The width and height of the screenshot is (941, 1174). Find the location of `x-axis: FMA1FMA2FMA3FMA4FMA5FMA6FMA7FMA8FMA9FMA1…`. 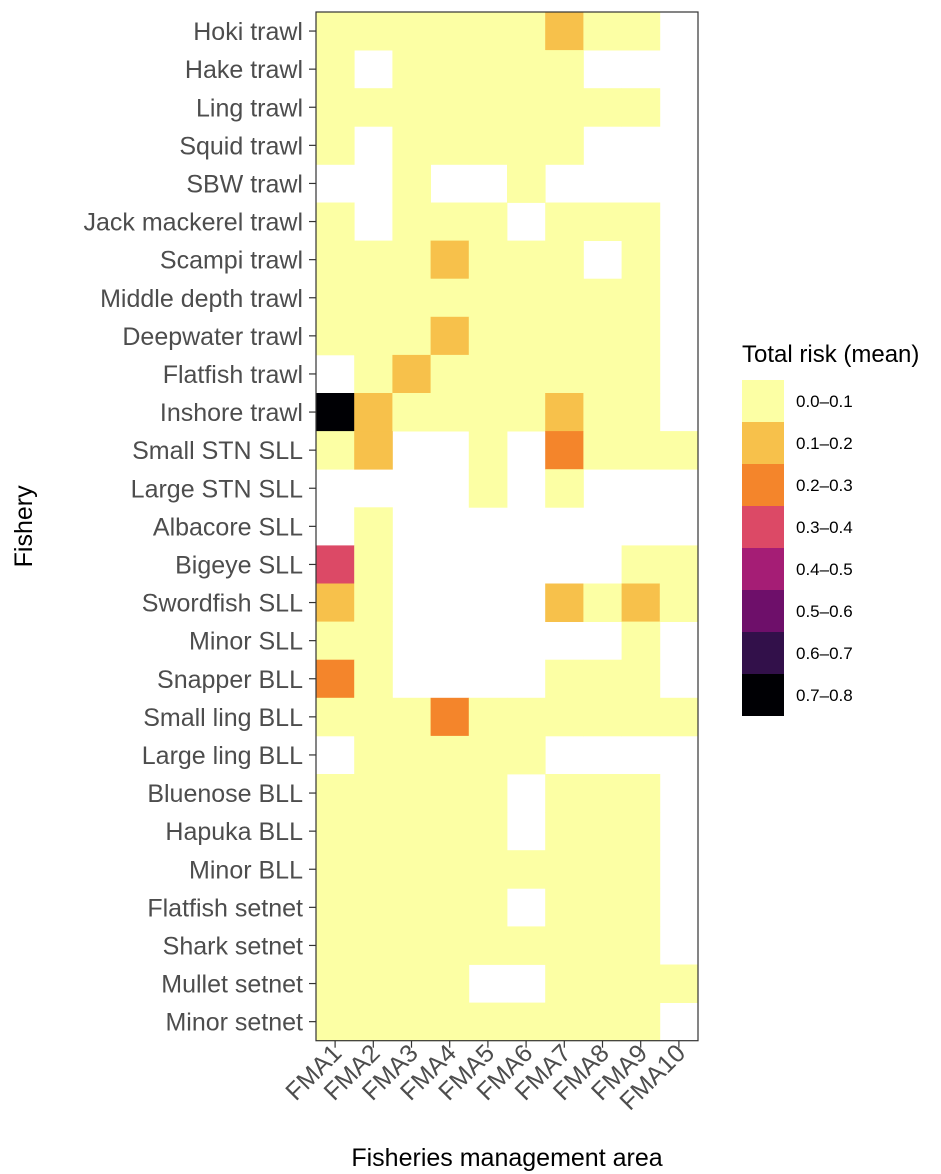

x-axis: FMA1FMA2FMA3FMA4FMA5FMA6FMA7FMA8FMA9FMA1… is located at coordinates (485, 1077).